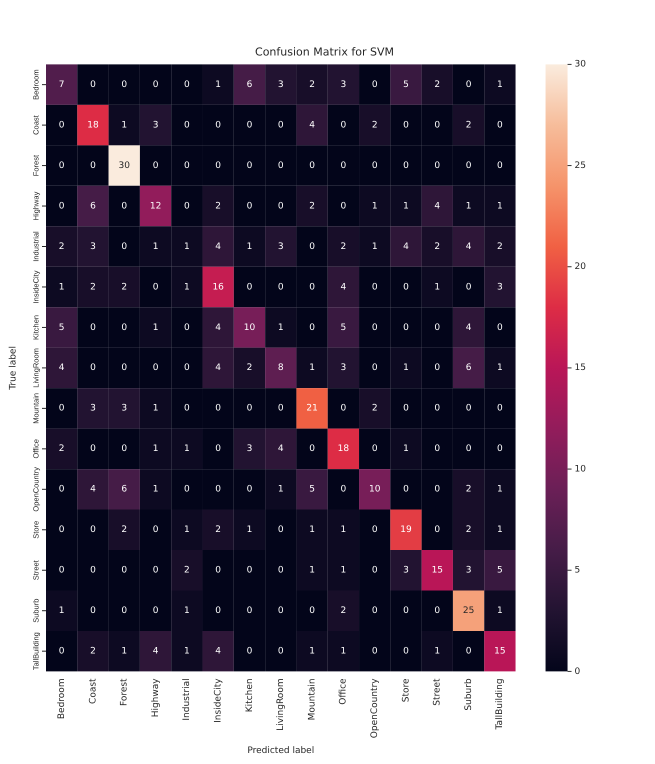 The image size is (655, 764). I want to click on data-label: 16, so click(218, 287).